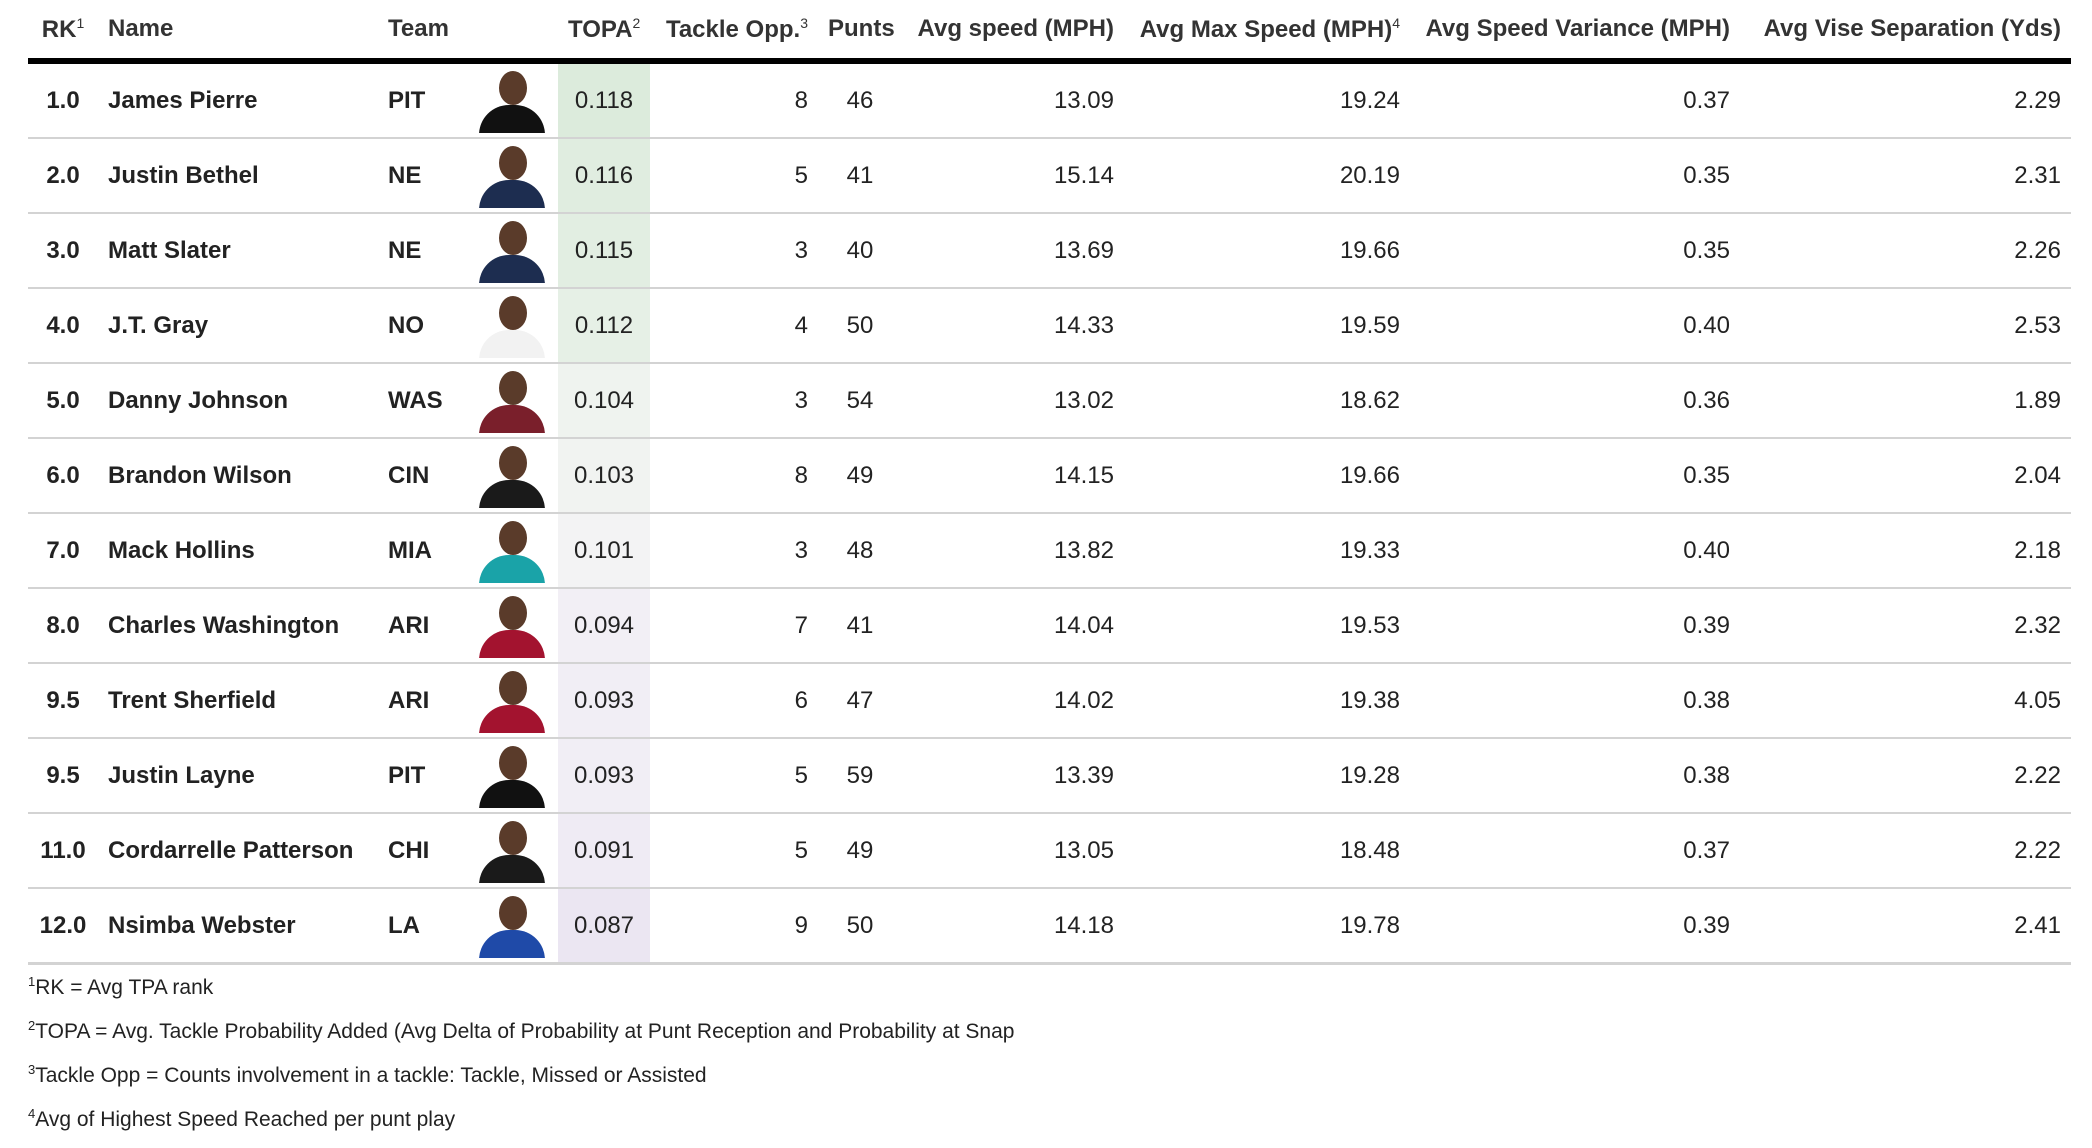  What do you see at coordinates (604, 32) in the screenshot?
I see `col-header-topa: TOPA2` at bounding box center [604, 32].